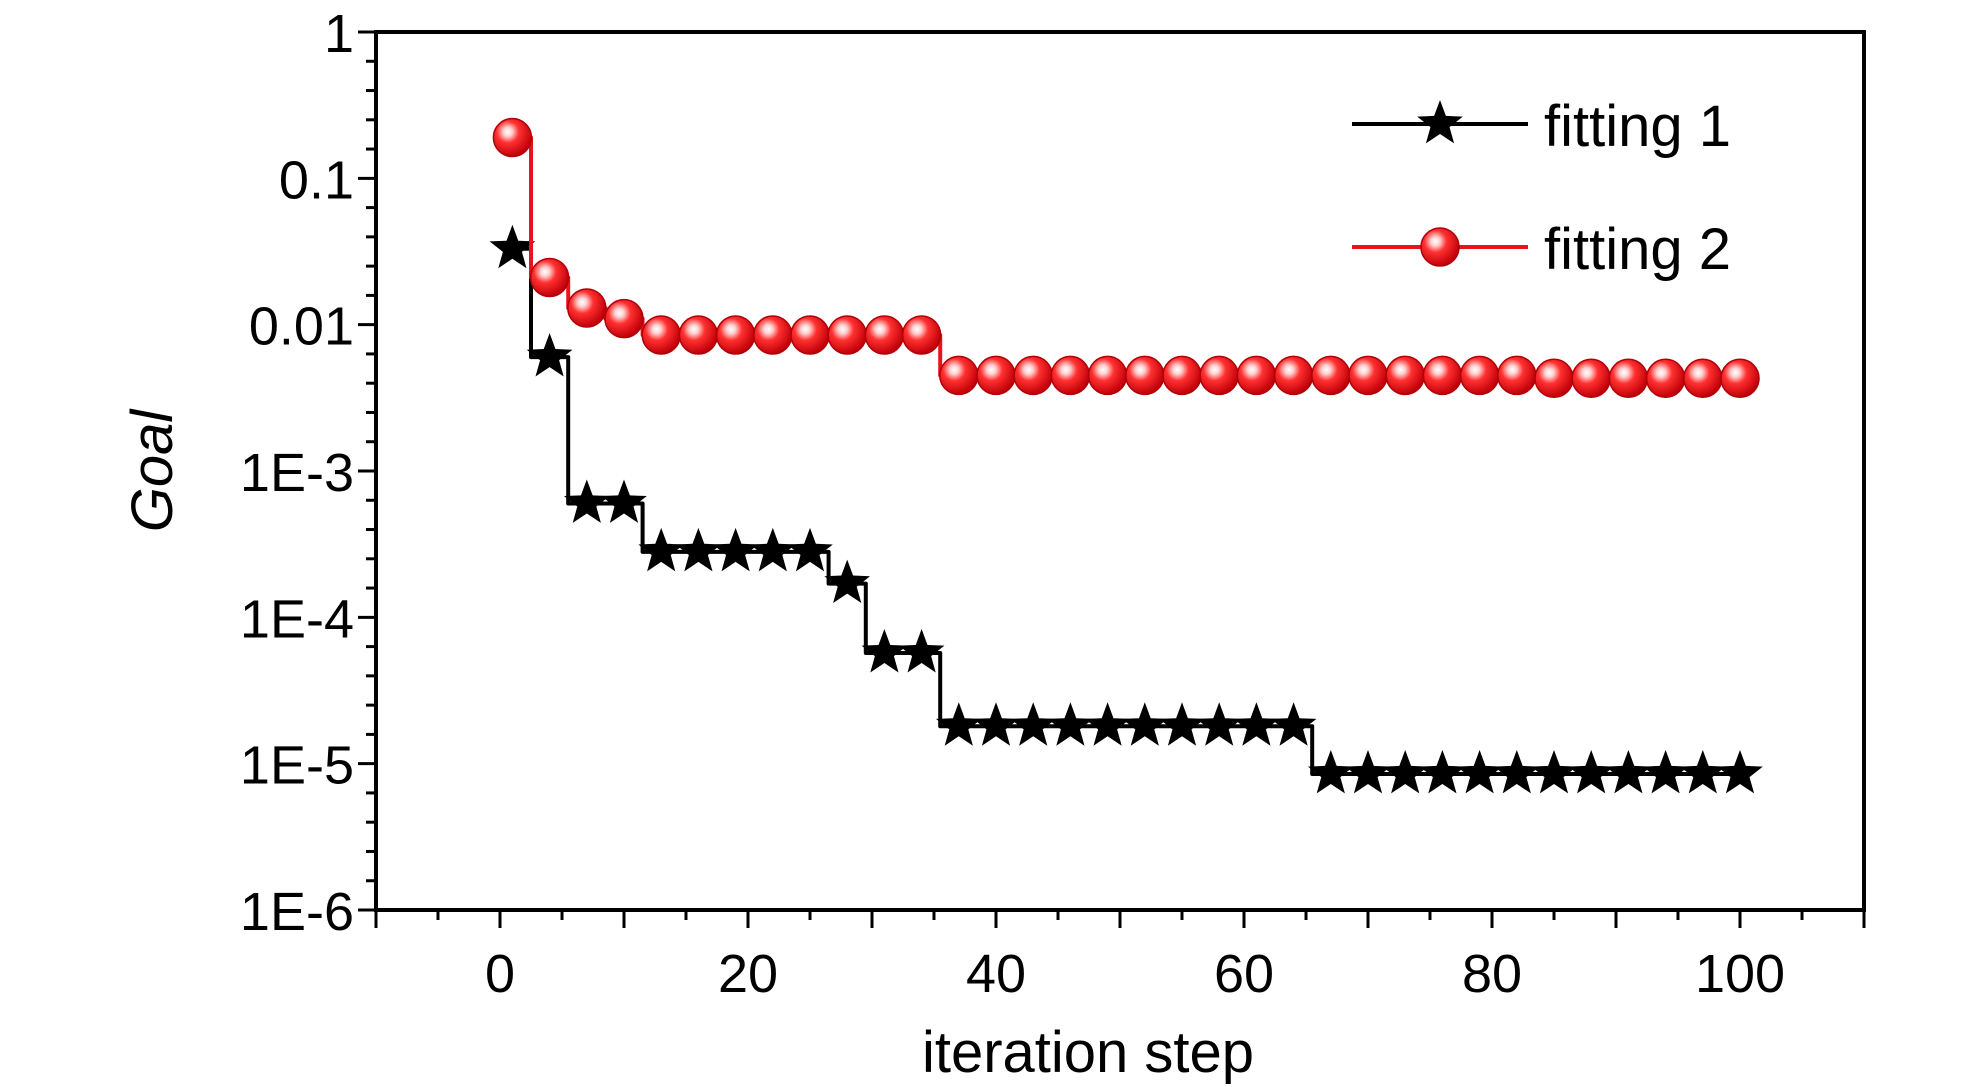 The height and width of the screenshot is (1087, 1984). I want to click on x-tick-label: 40, so click(996, 974).